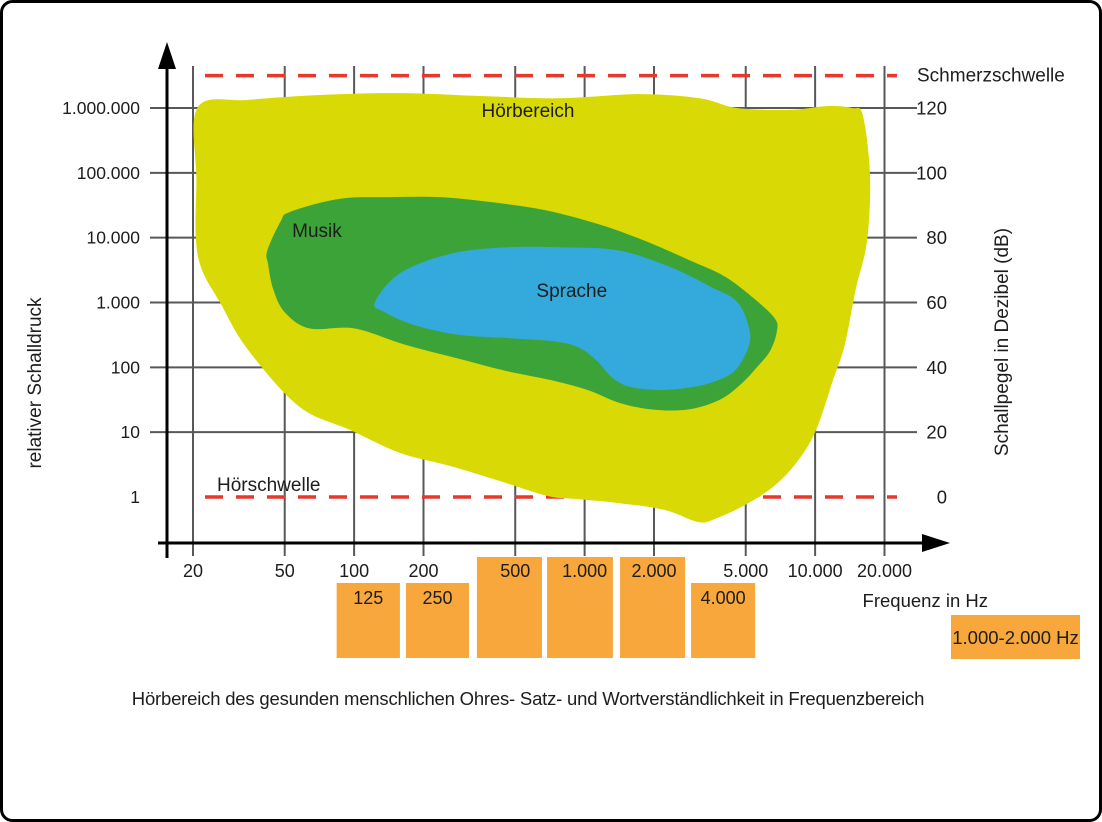 This screenshot has width=1102, height=822. Describe the element at coordinates (167, 55) in the screenshot. I see `y-axis-arrowhead` at that location.